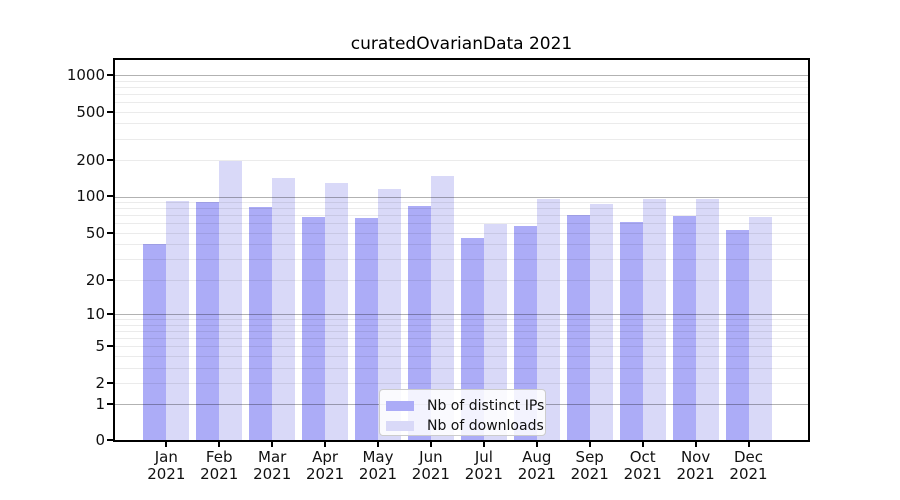  What do you see at coordinates (100, 346) in the screenshot?
I see `y-tick-label: 5` at bounding box center [100, 346].